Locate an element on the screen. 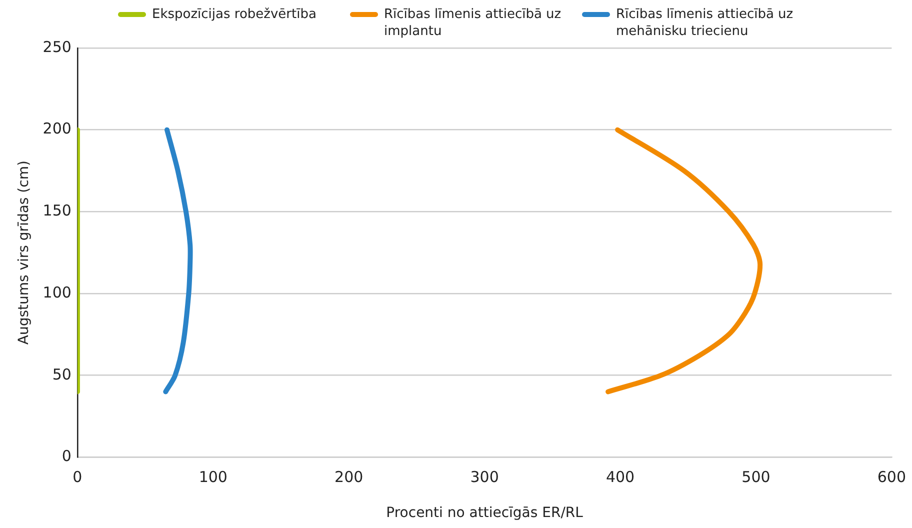  y-tick-label: 250 is located at coordinates (57, 47).